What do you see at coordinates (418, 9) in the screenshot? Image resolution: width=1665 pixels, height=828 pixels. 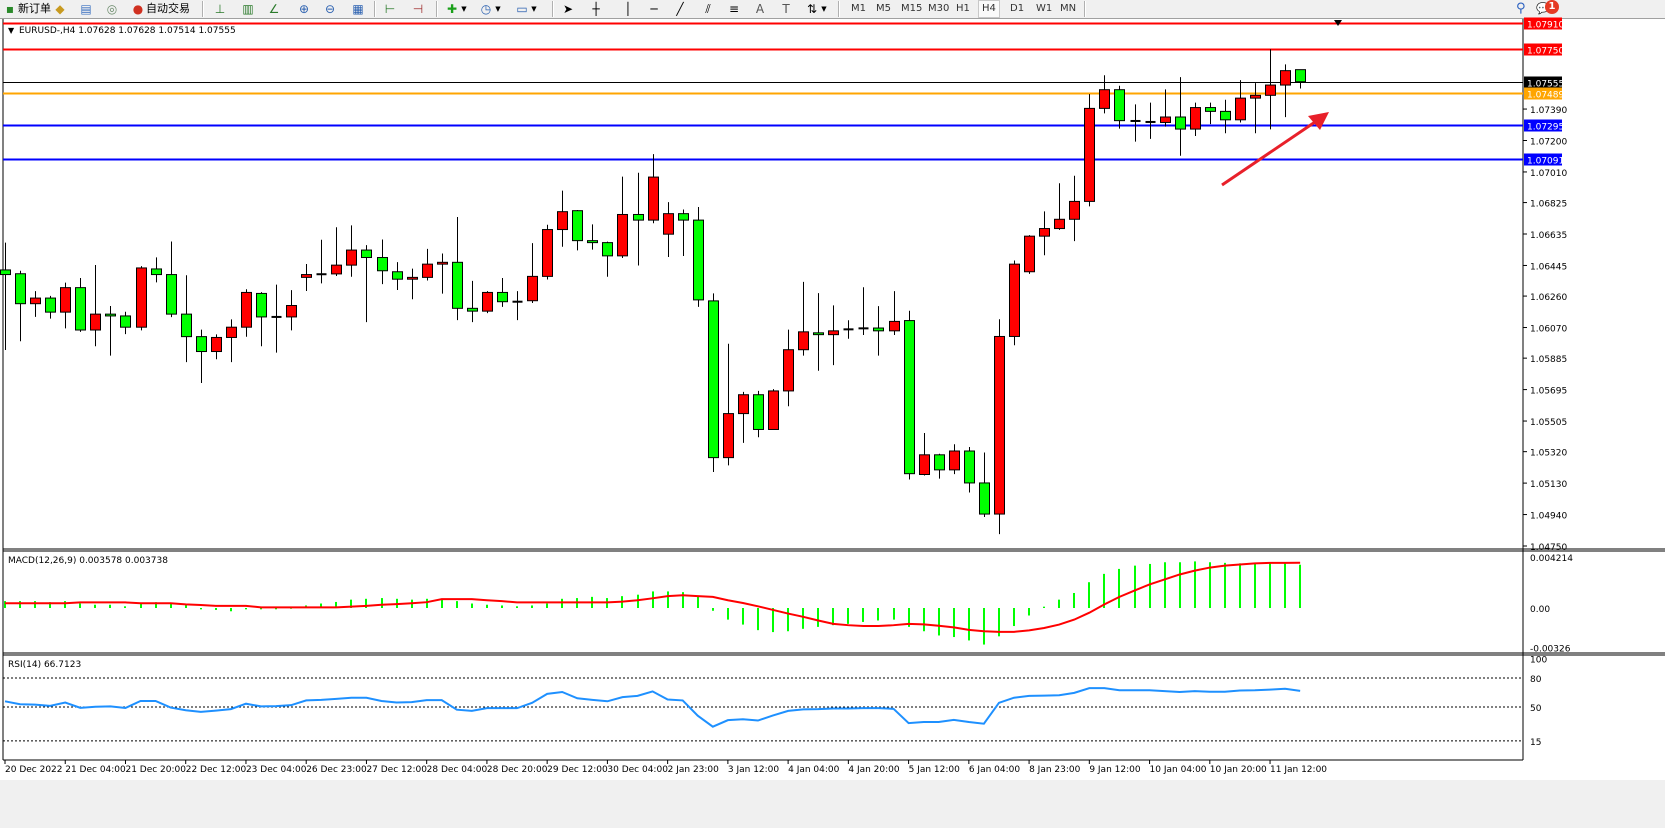 I see `autoscroll-button: ⊣` at bounding box center [418, 9].